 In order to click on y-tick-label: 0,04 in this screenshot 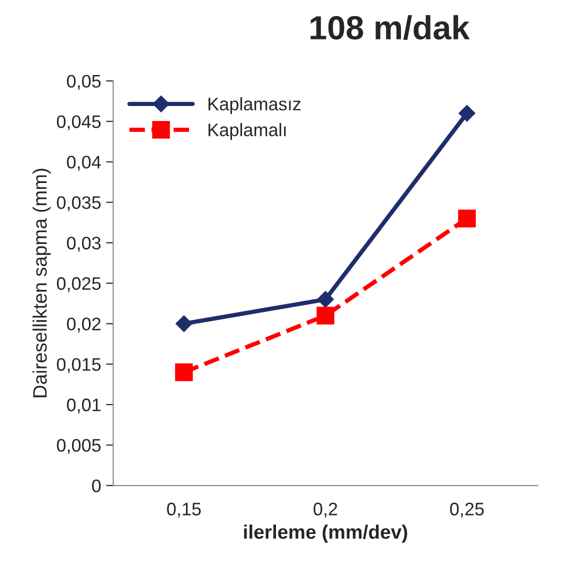, I will do `click(83, 163)`.